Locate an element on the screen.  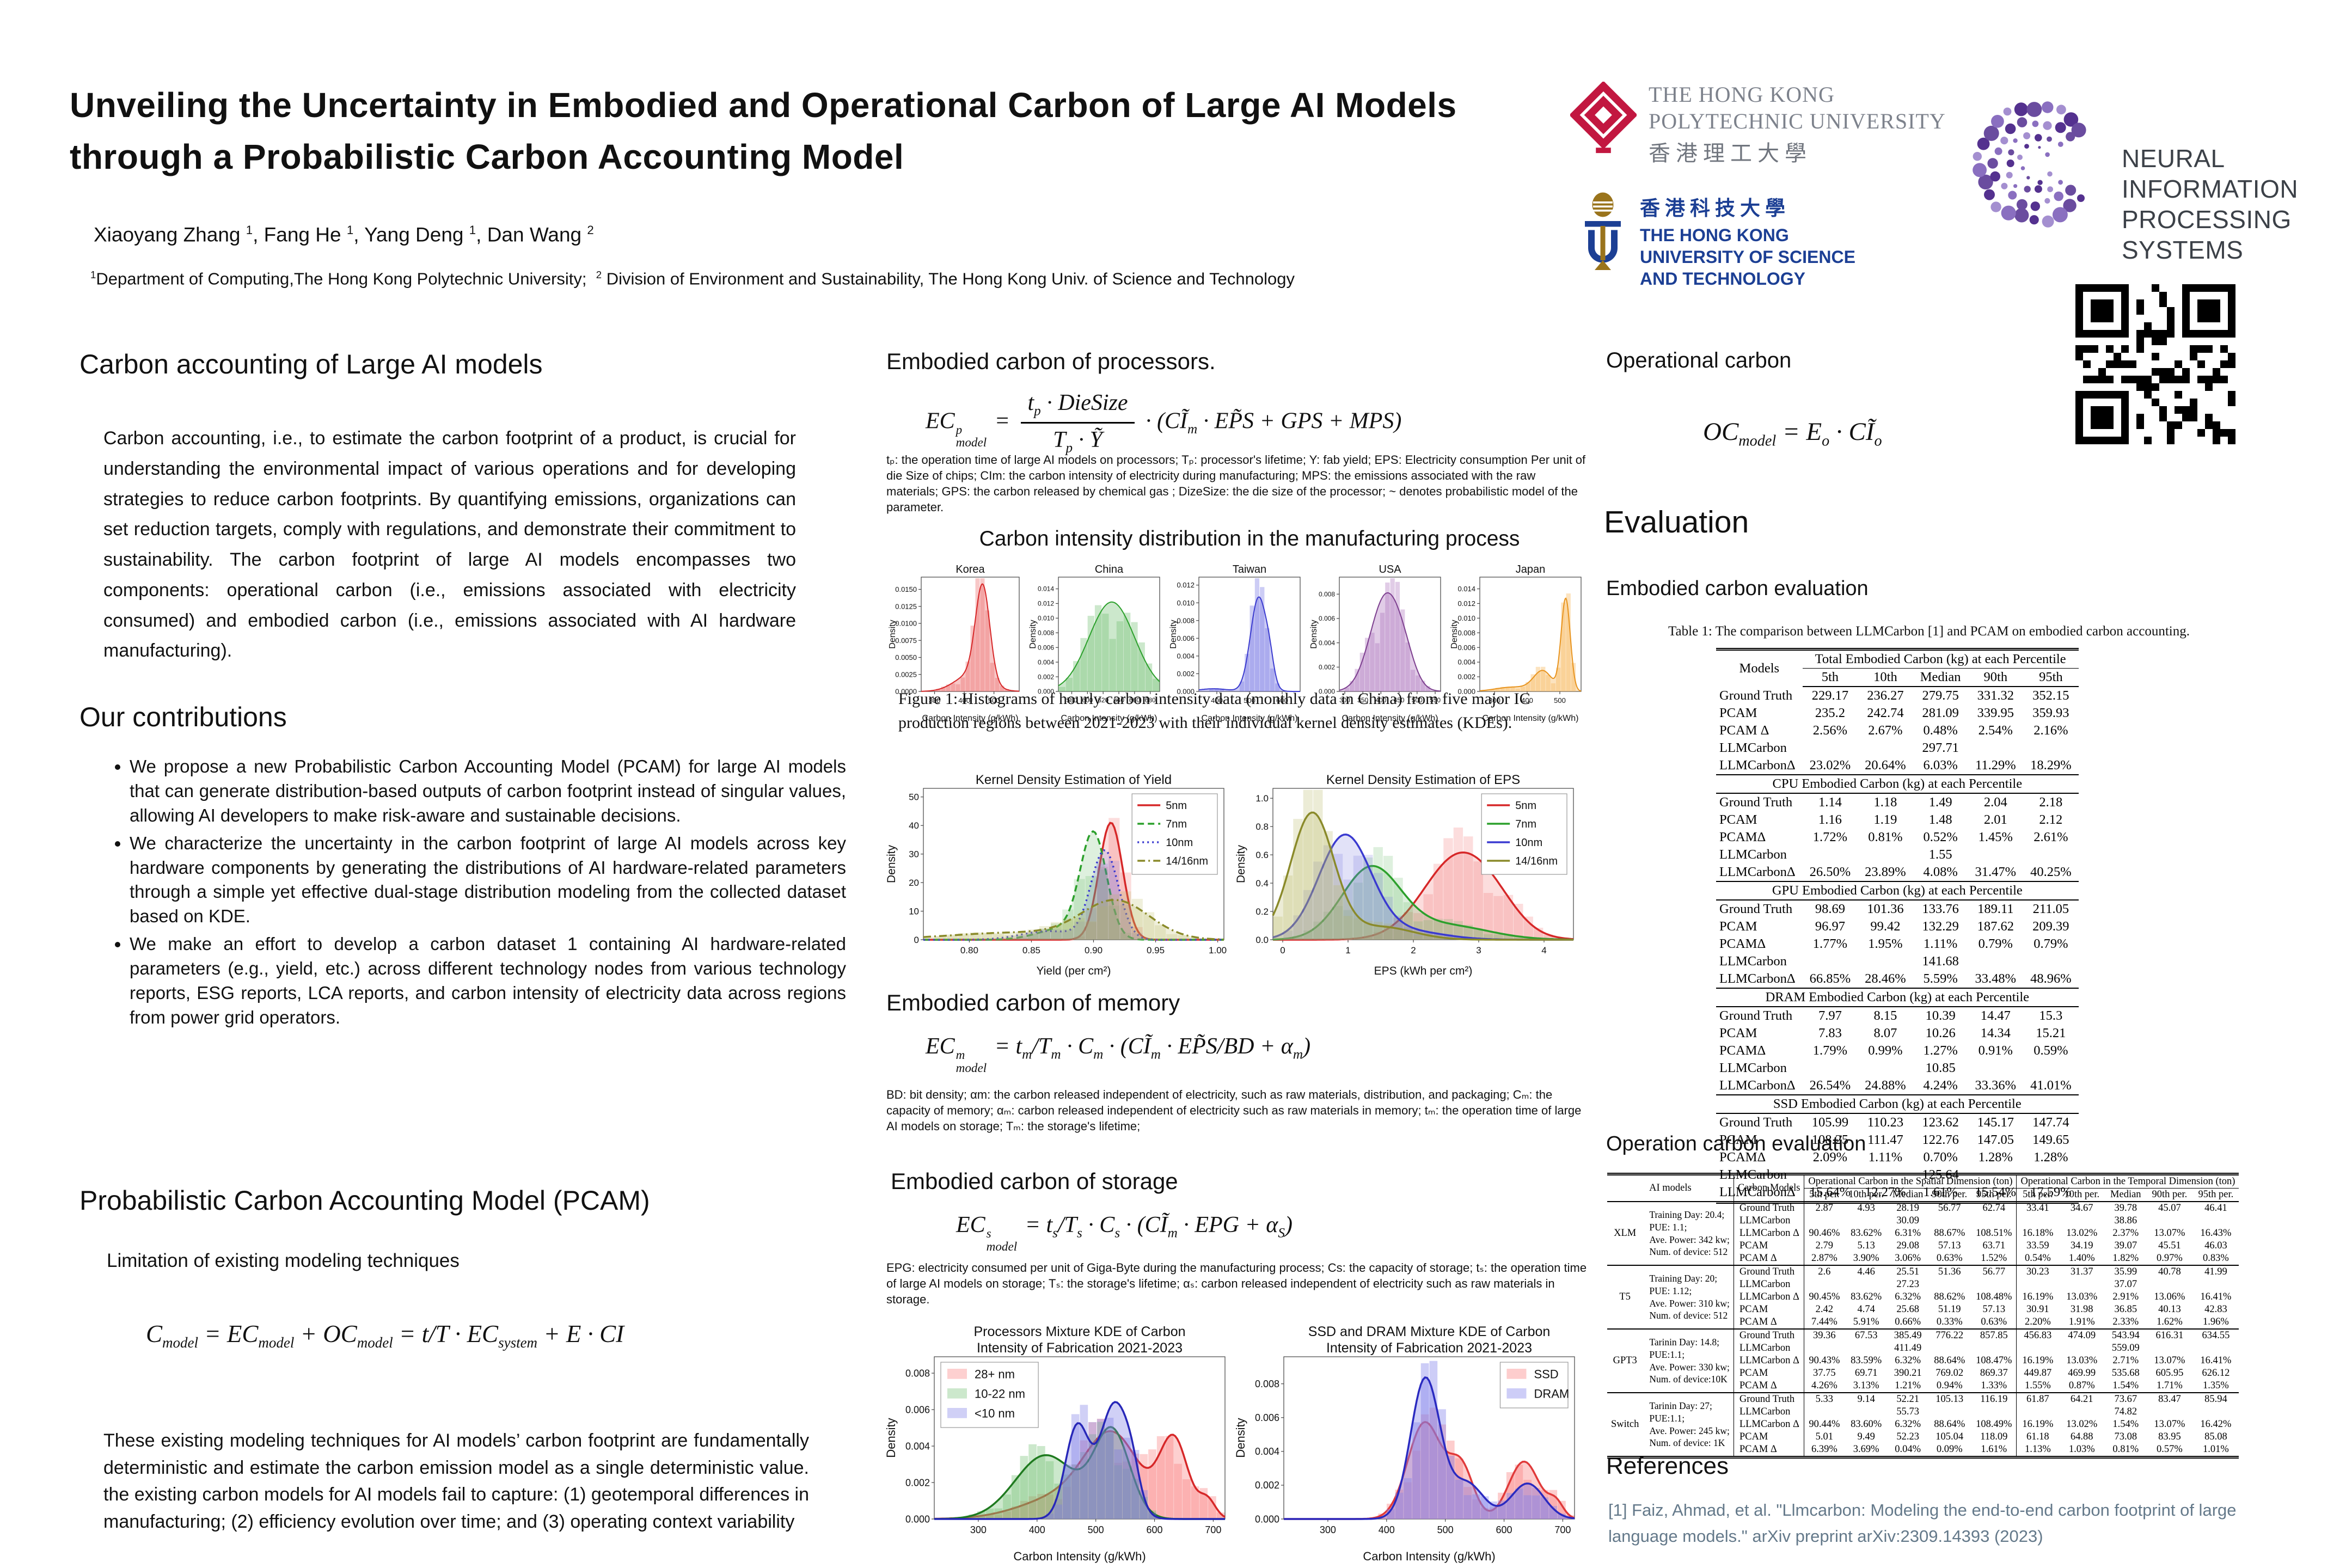
svg-text: 0.006 is located at coordinates (917, 1409).